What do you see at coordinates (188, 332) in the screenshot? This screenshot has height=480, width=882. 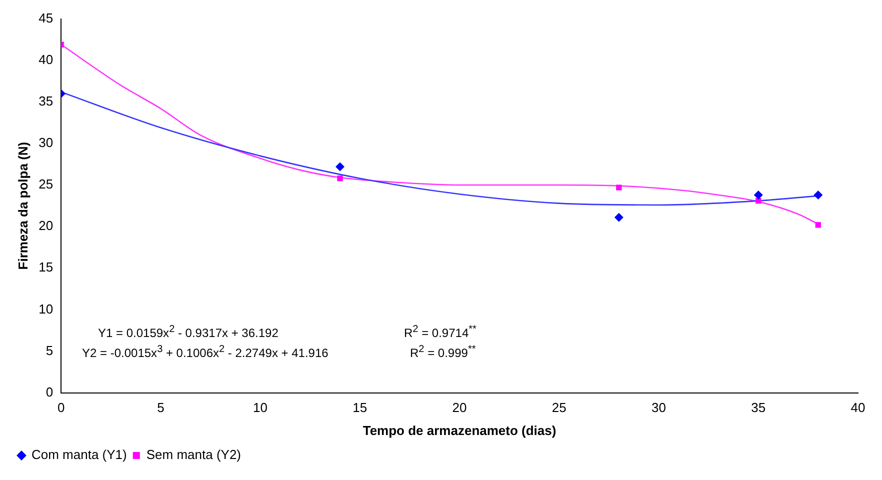 I see `annotation: Y1 = 0.0159x$^{2}$ - 0.9317x + 36.192` at bounding box center [188, 332].